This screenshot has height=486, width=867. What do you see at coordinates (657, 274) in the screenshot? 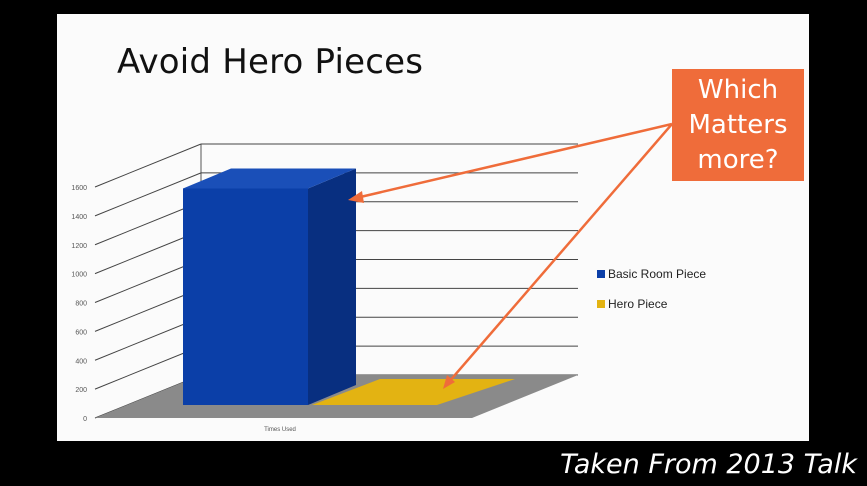
I see `legend-label: Basic Room Piece` at bounding box center [657, 274].